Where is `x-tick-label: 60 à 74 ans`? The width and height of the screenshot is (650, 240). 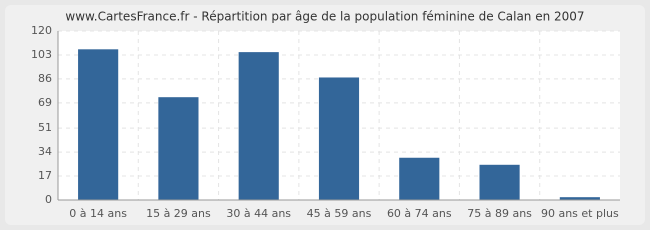 x-tick-label: 60 à 74 ans is located at coordinates (419, 213).